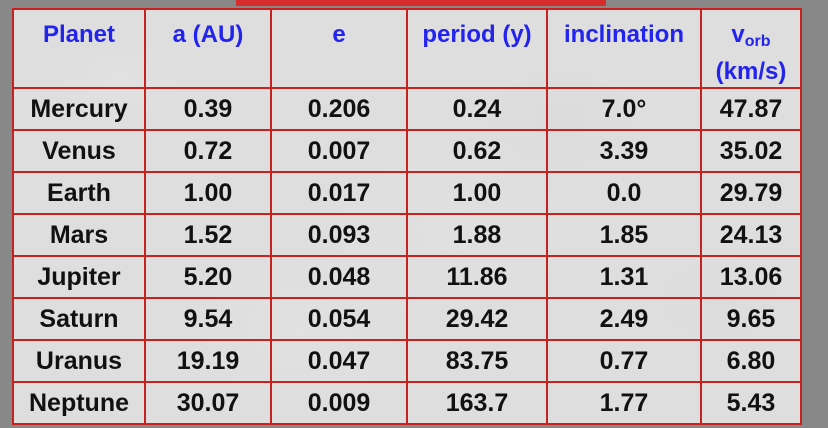  I want to click on cell-semimajor-axis: 9.54, so click(208, 319).